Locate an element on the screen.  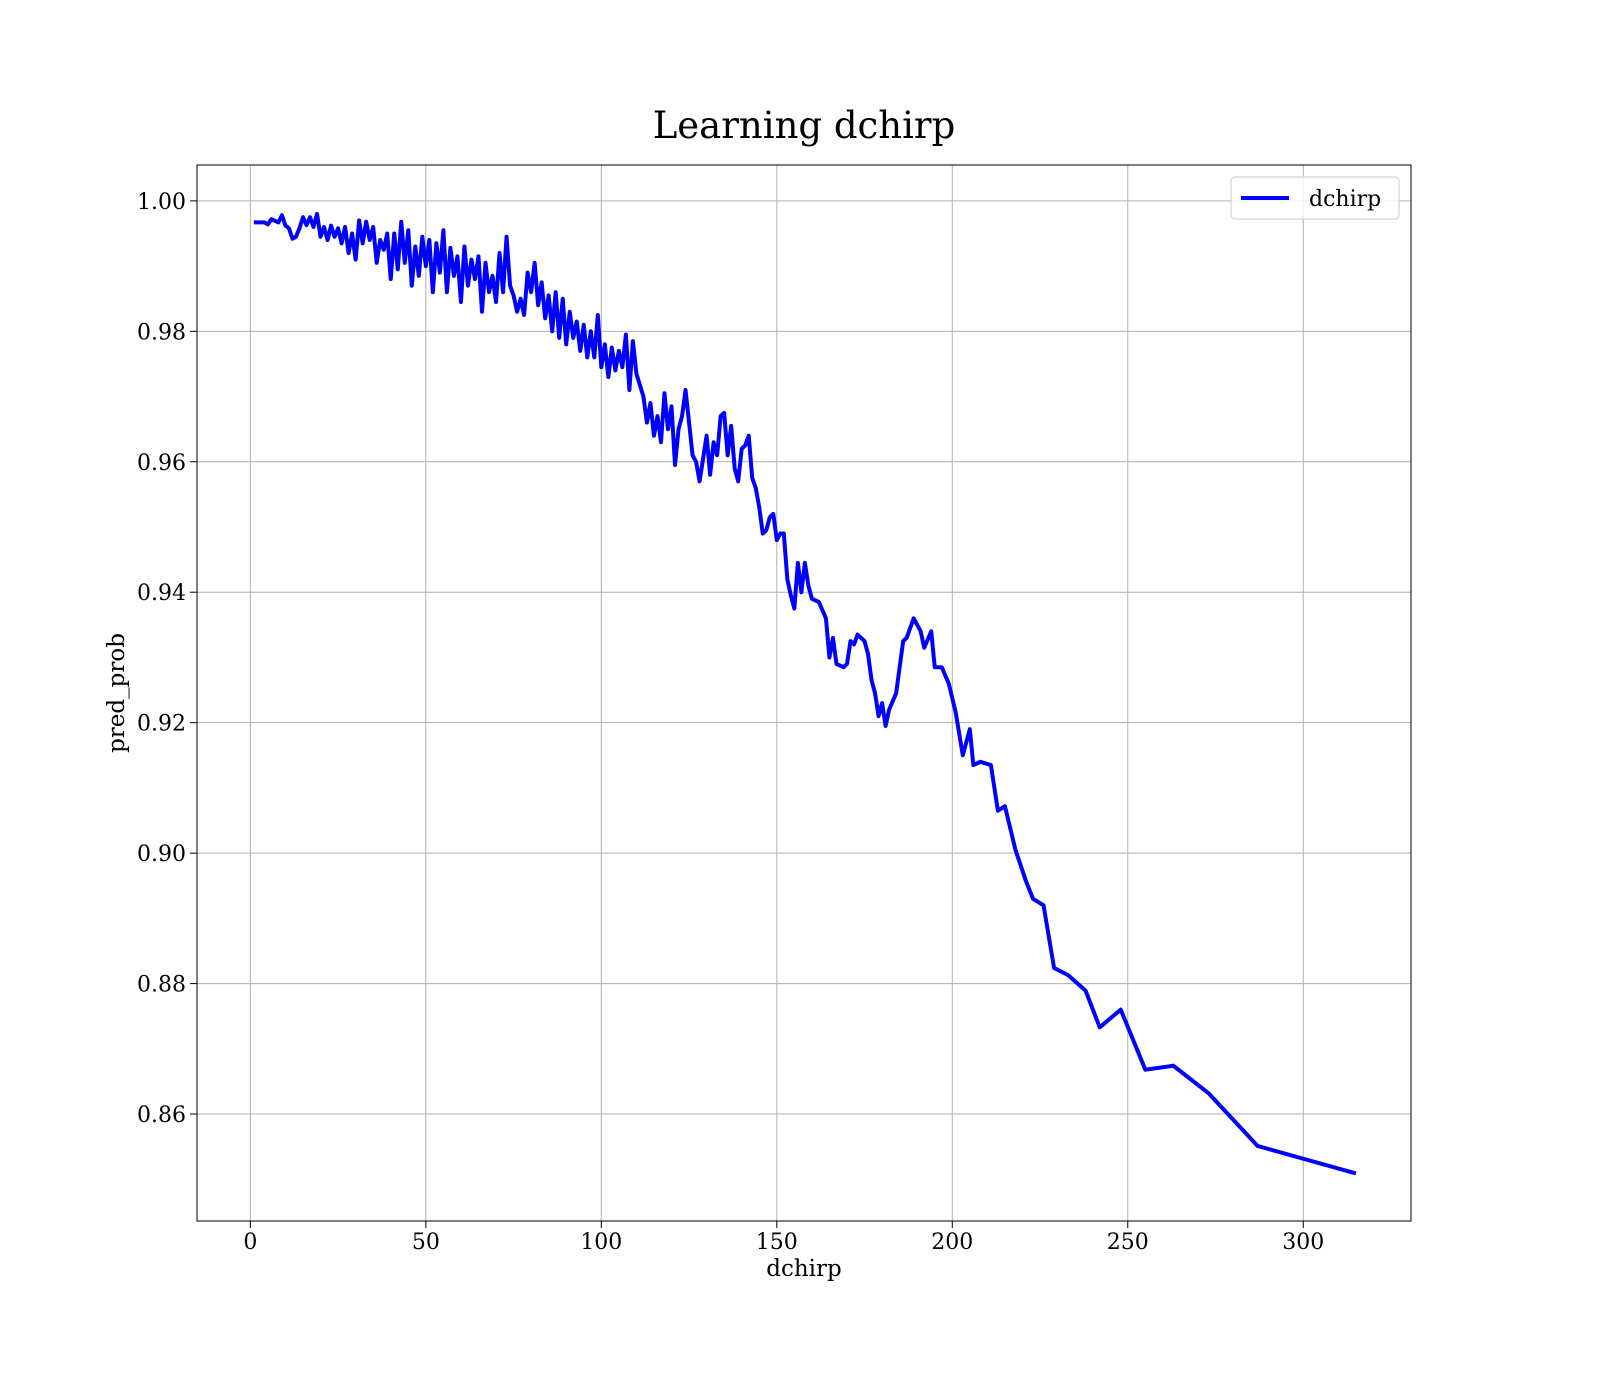
x-tick-label: 50 is located at coordinates (426, 1242).